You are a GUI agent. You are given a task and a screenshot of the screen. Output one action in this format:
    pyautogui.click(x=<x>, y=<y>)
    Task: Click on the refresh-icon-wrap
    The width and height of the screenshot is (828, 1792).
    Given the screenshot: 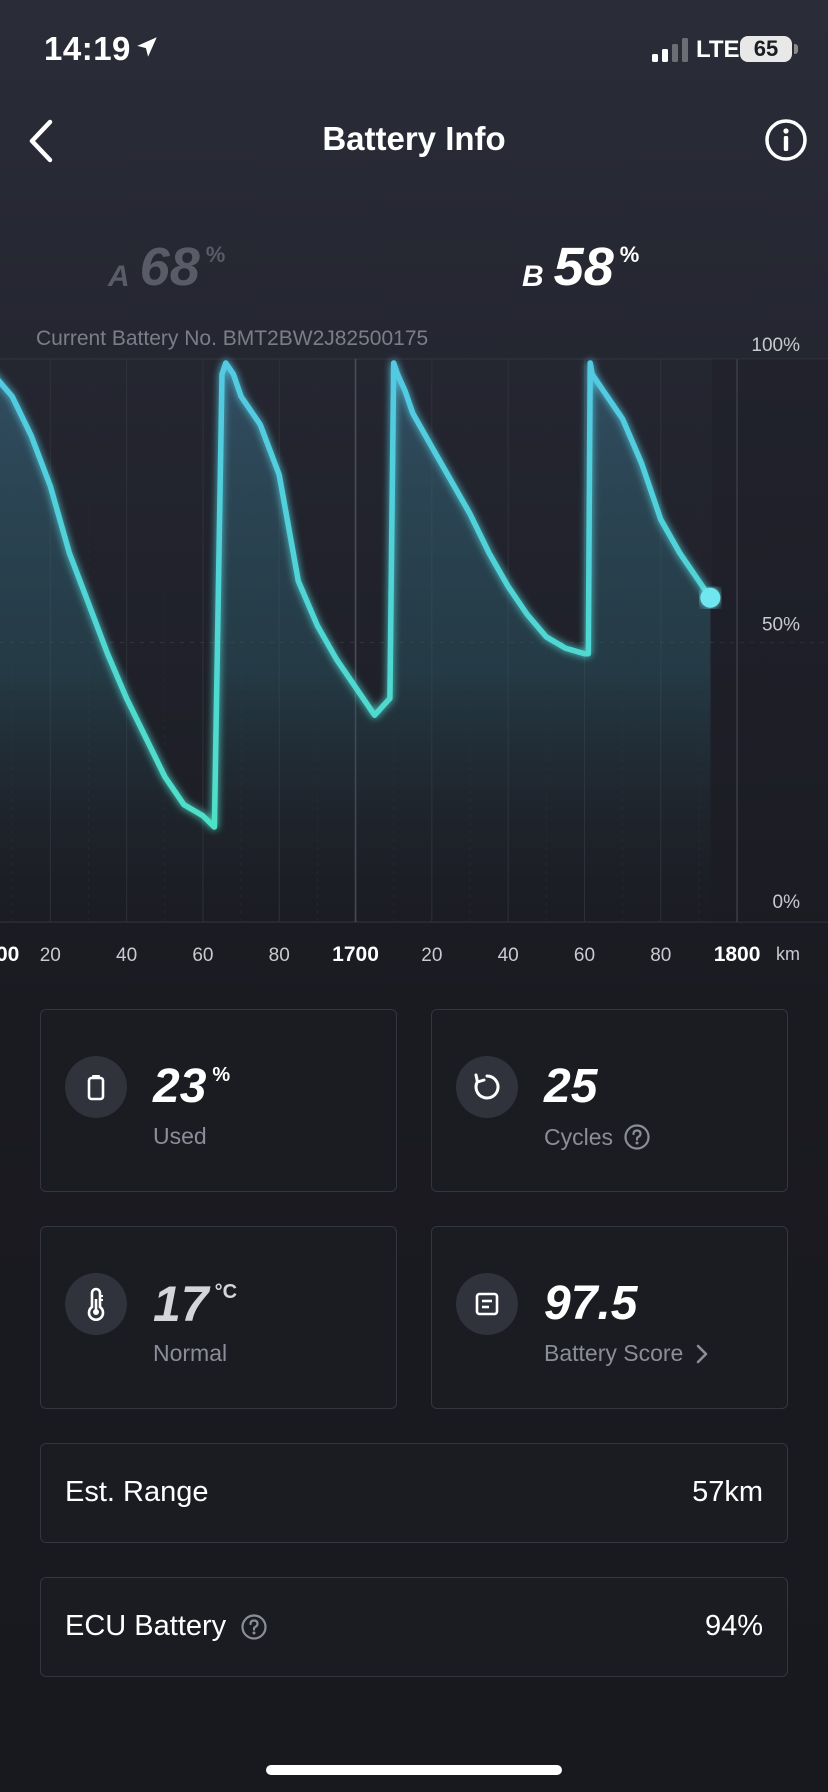 What is the action you would take?
    pyautogui.click(x=487, y=1087)
    